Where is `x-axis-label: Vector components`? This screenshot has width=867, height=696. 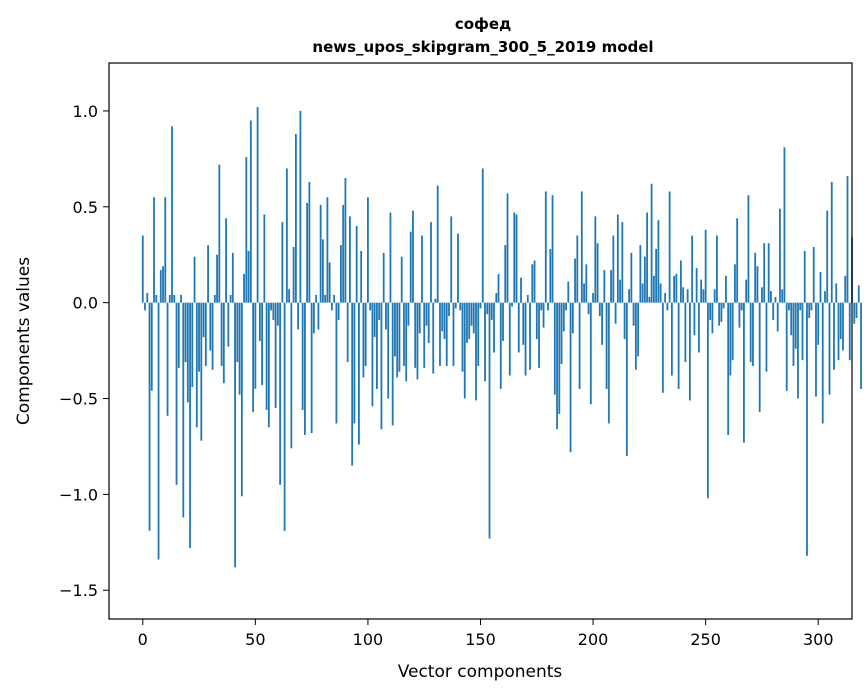
x-axis-label: Vector components is located at coordinates (480, 672).